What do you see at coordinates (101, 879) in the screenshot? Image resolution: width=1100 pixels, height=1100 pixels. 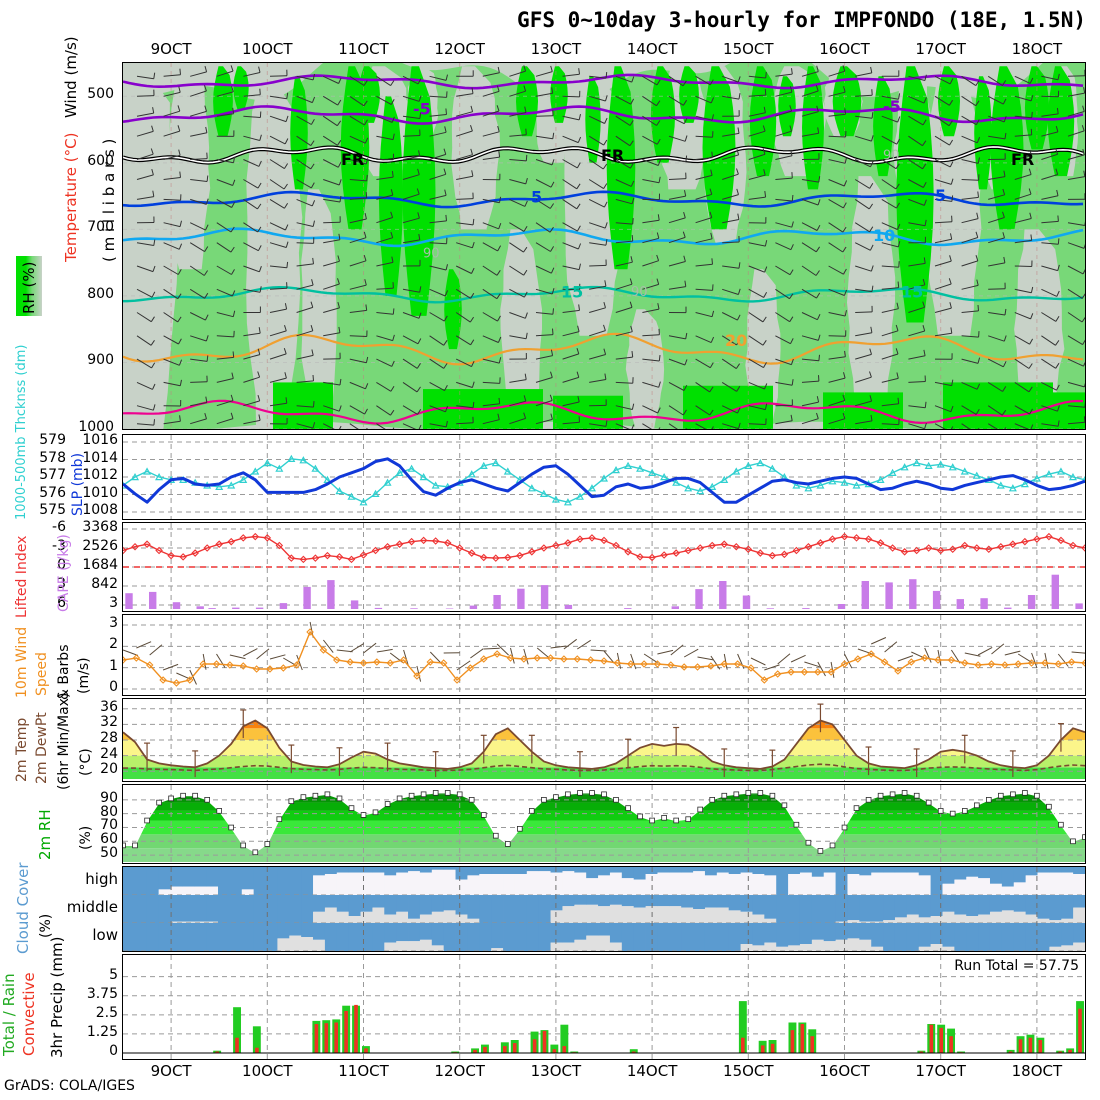 I see `cloud-row-high: high` at bounding box center [101, 879].